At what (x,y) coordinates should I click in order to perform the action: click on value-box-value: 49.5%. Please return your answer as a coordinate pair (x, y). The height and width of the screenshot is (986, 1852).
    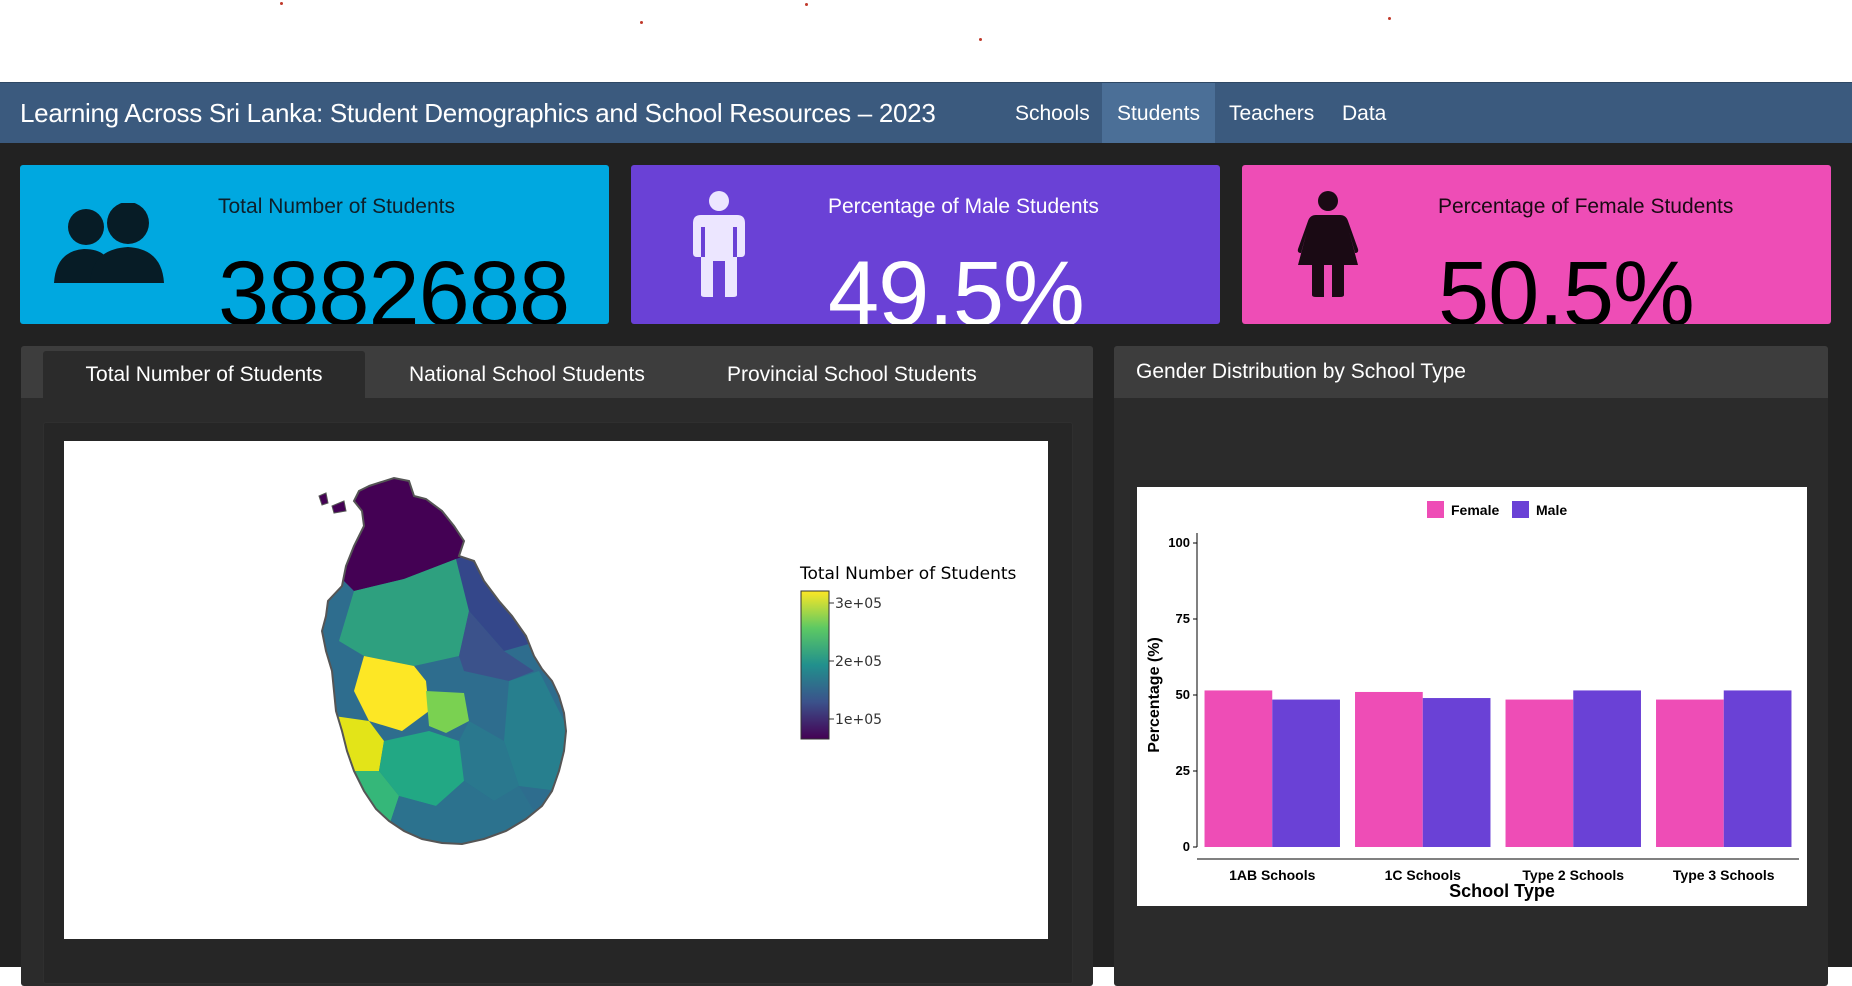
    Looking at the image, I should click on (956, 283).